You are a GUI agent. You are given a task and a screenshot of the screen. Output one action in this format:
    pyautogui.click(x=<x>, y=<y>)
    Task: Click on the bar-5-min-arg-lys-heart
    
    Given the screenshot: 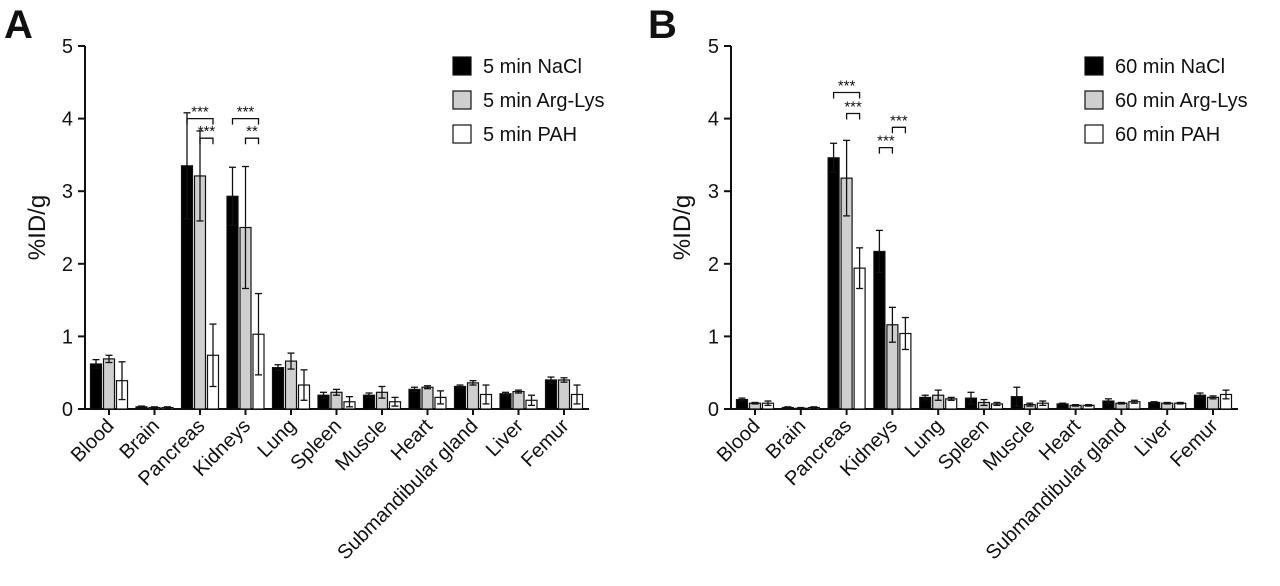 What is the action you would take?
    pyautogui.click(x=427, y=398)
    